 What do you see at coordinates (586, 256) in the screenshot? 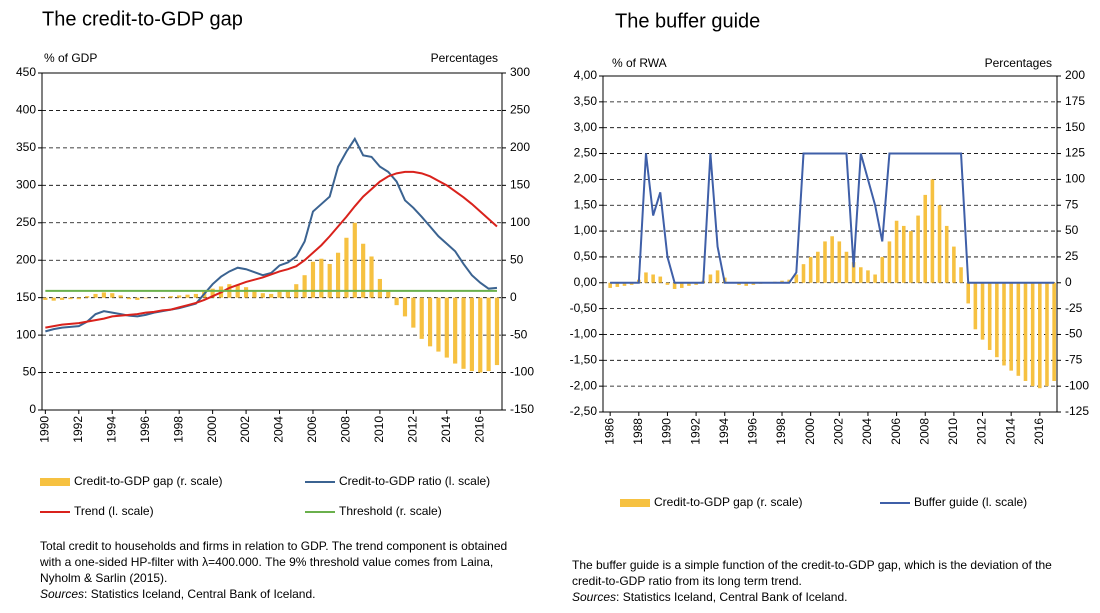
I see `y-tick-label: 0,50` at bounding box center [586, 256].